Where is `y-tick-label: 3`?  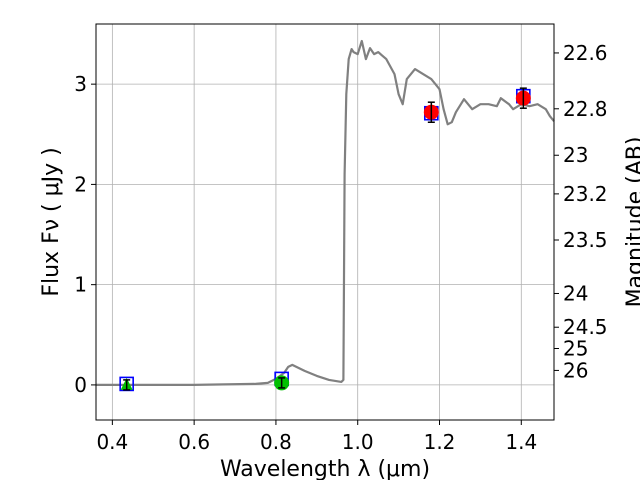 y-tick-label: 3 is located at coordinates (80, 84).